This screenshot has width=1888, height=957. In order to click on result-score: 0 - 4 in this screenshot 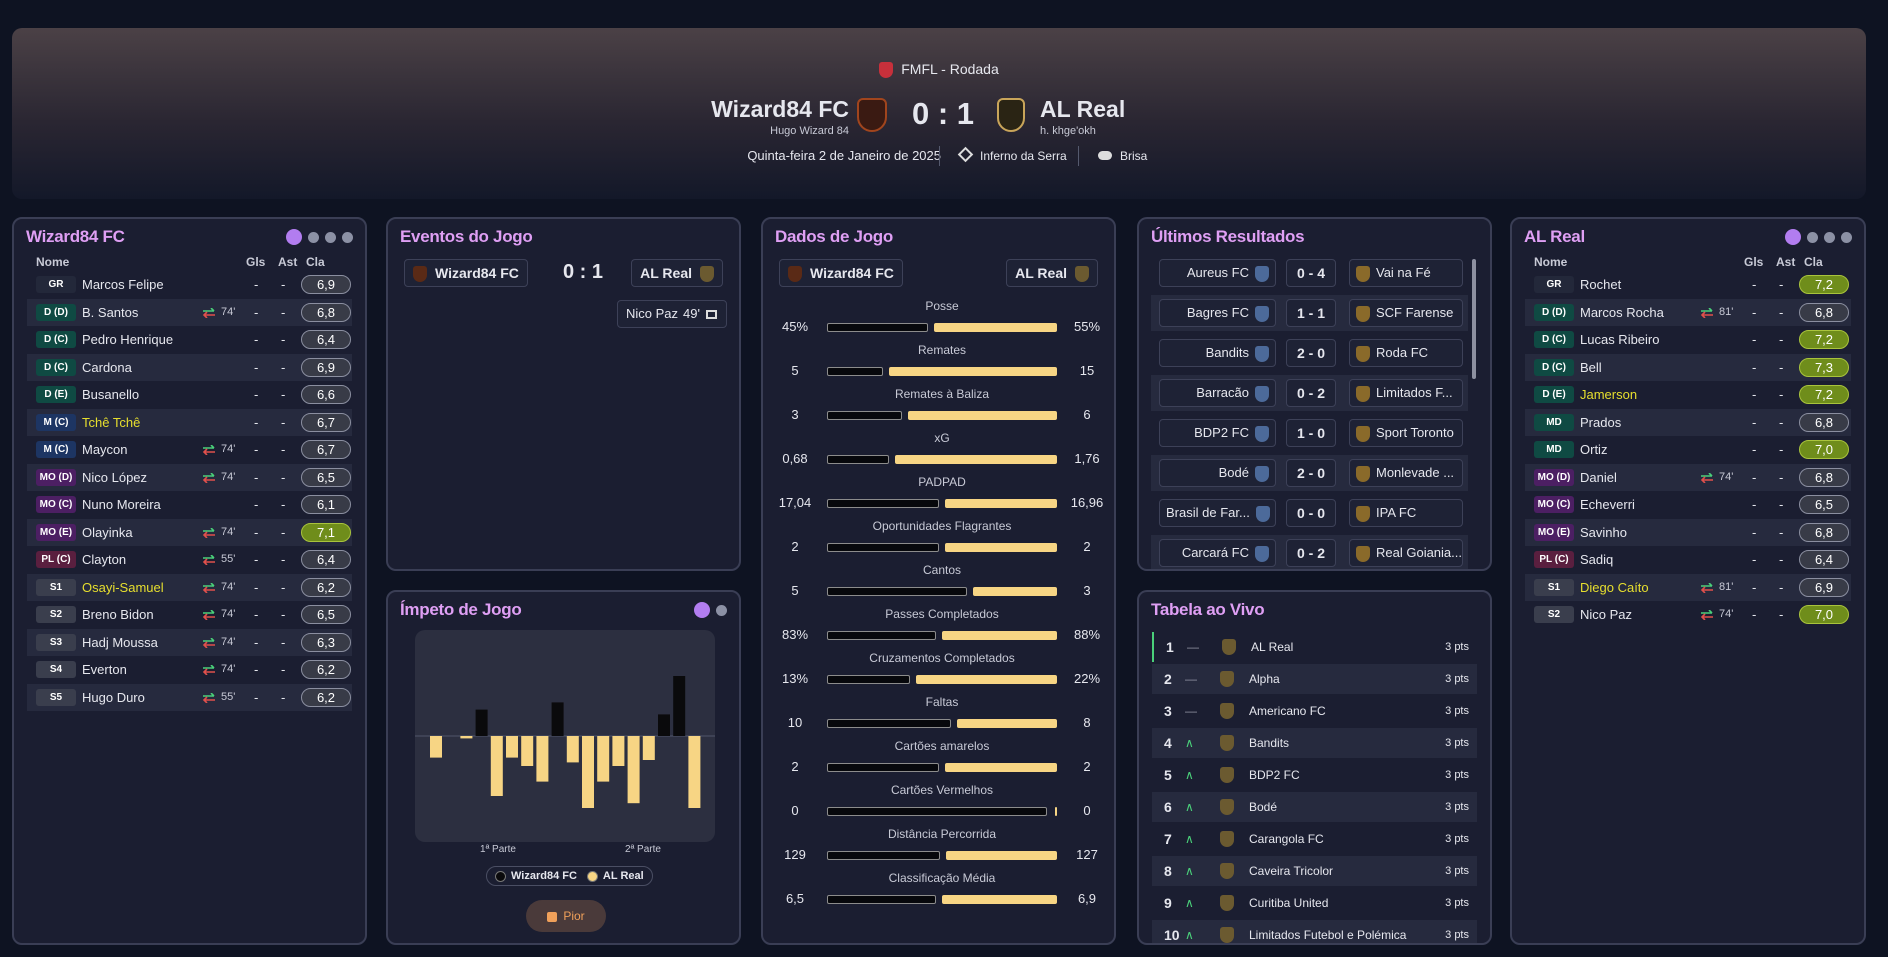, I will do `click(1311, 273)`.